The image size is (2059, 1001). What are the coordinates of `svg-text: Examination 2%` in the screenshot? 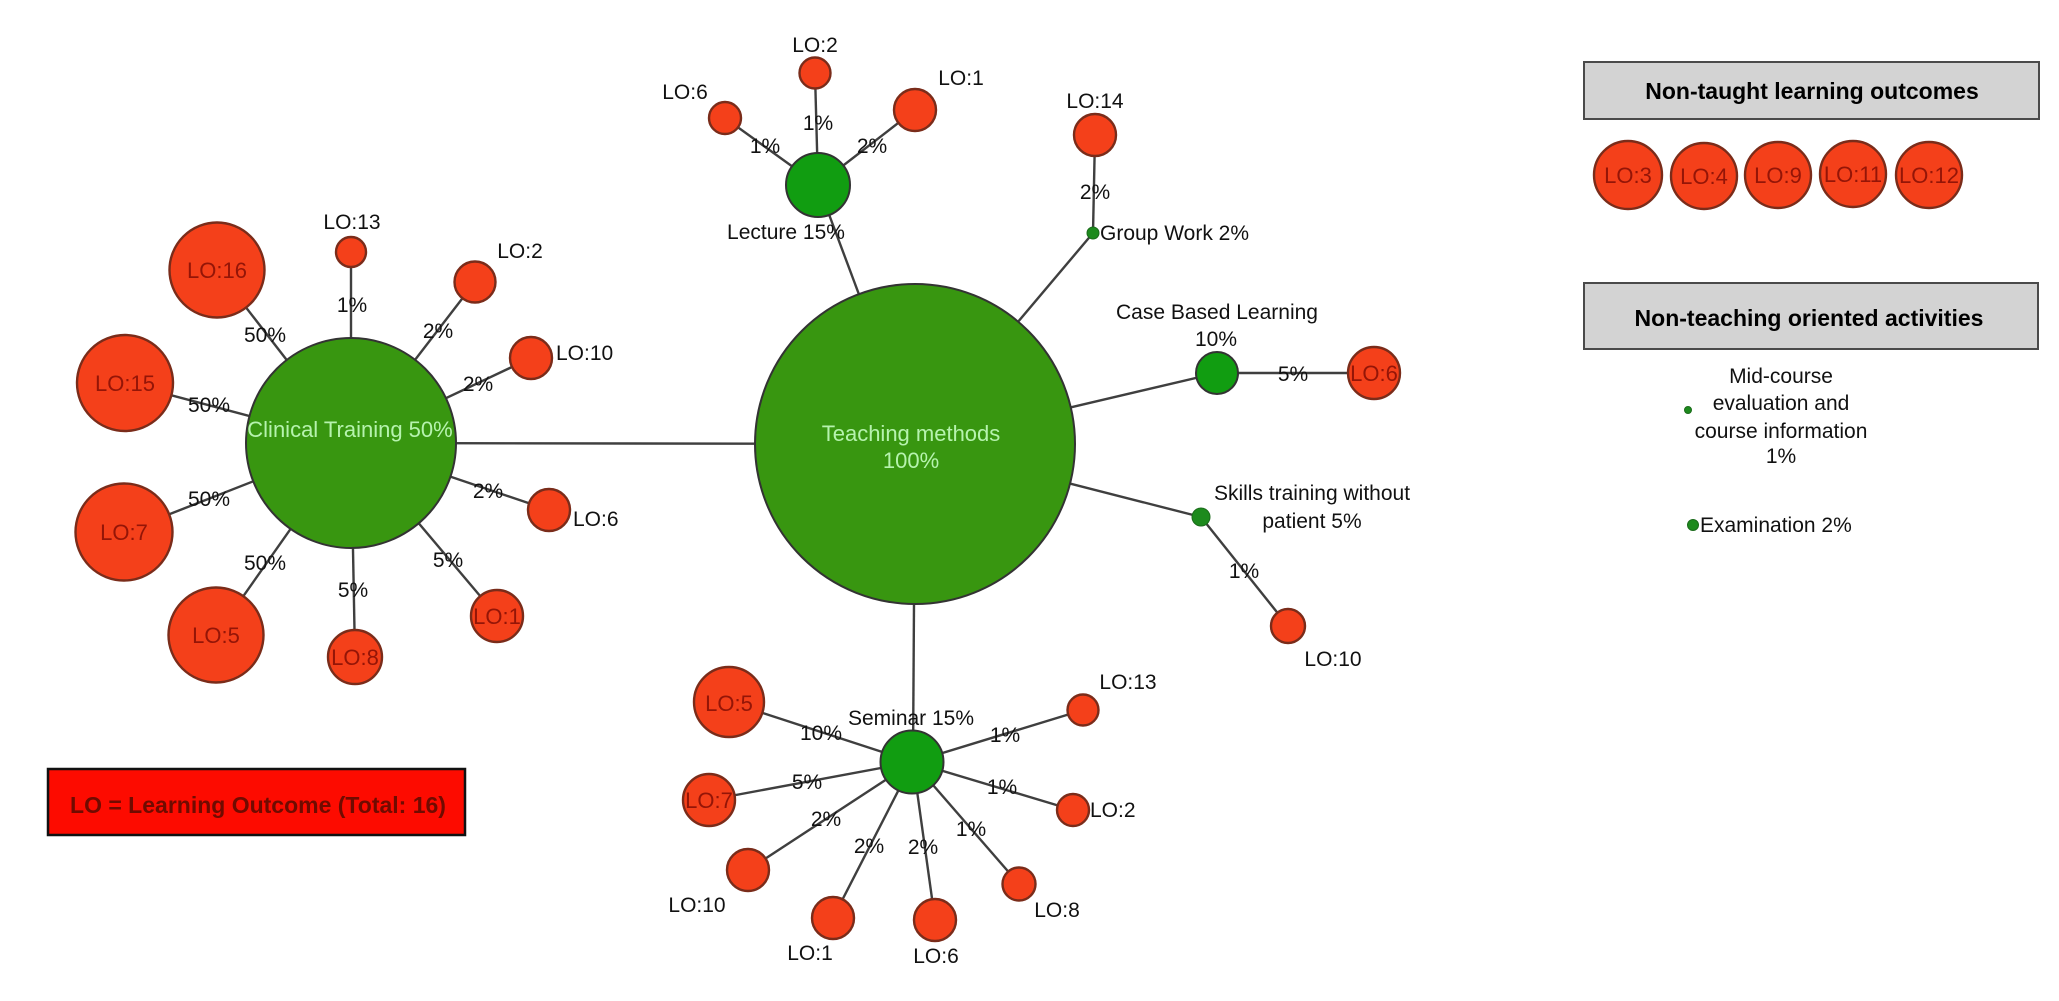 It's located at (1776, 525).